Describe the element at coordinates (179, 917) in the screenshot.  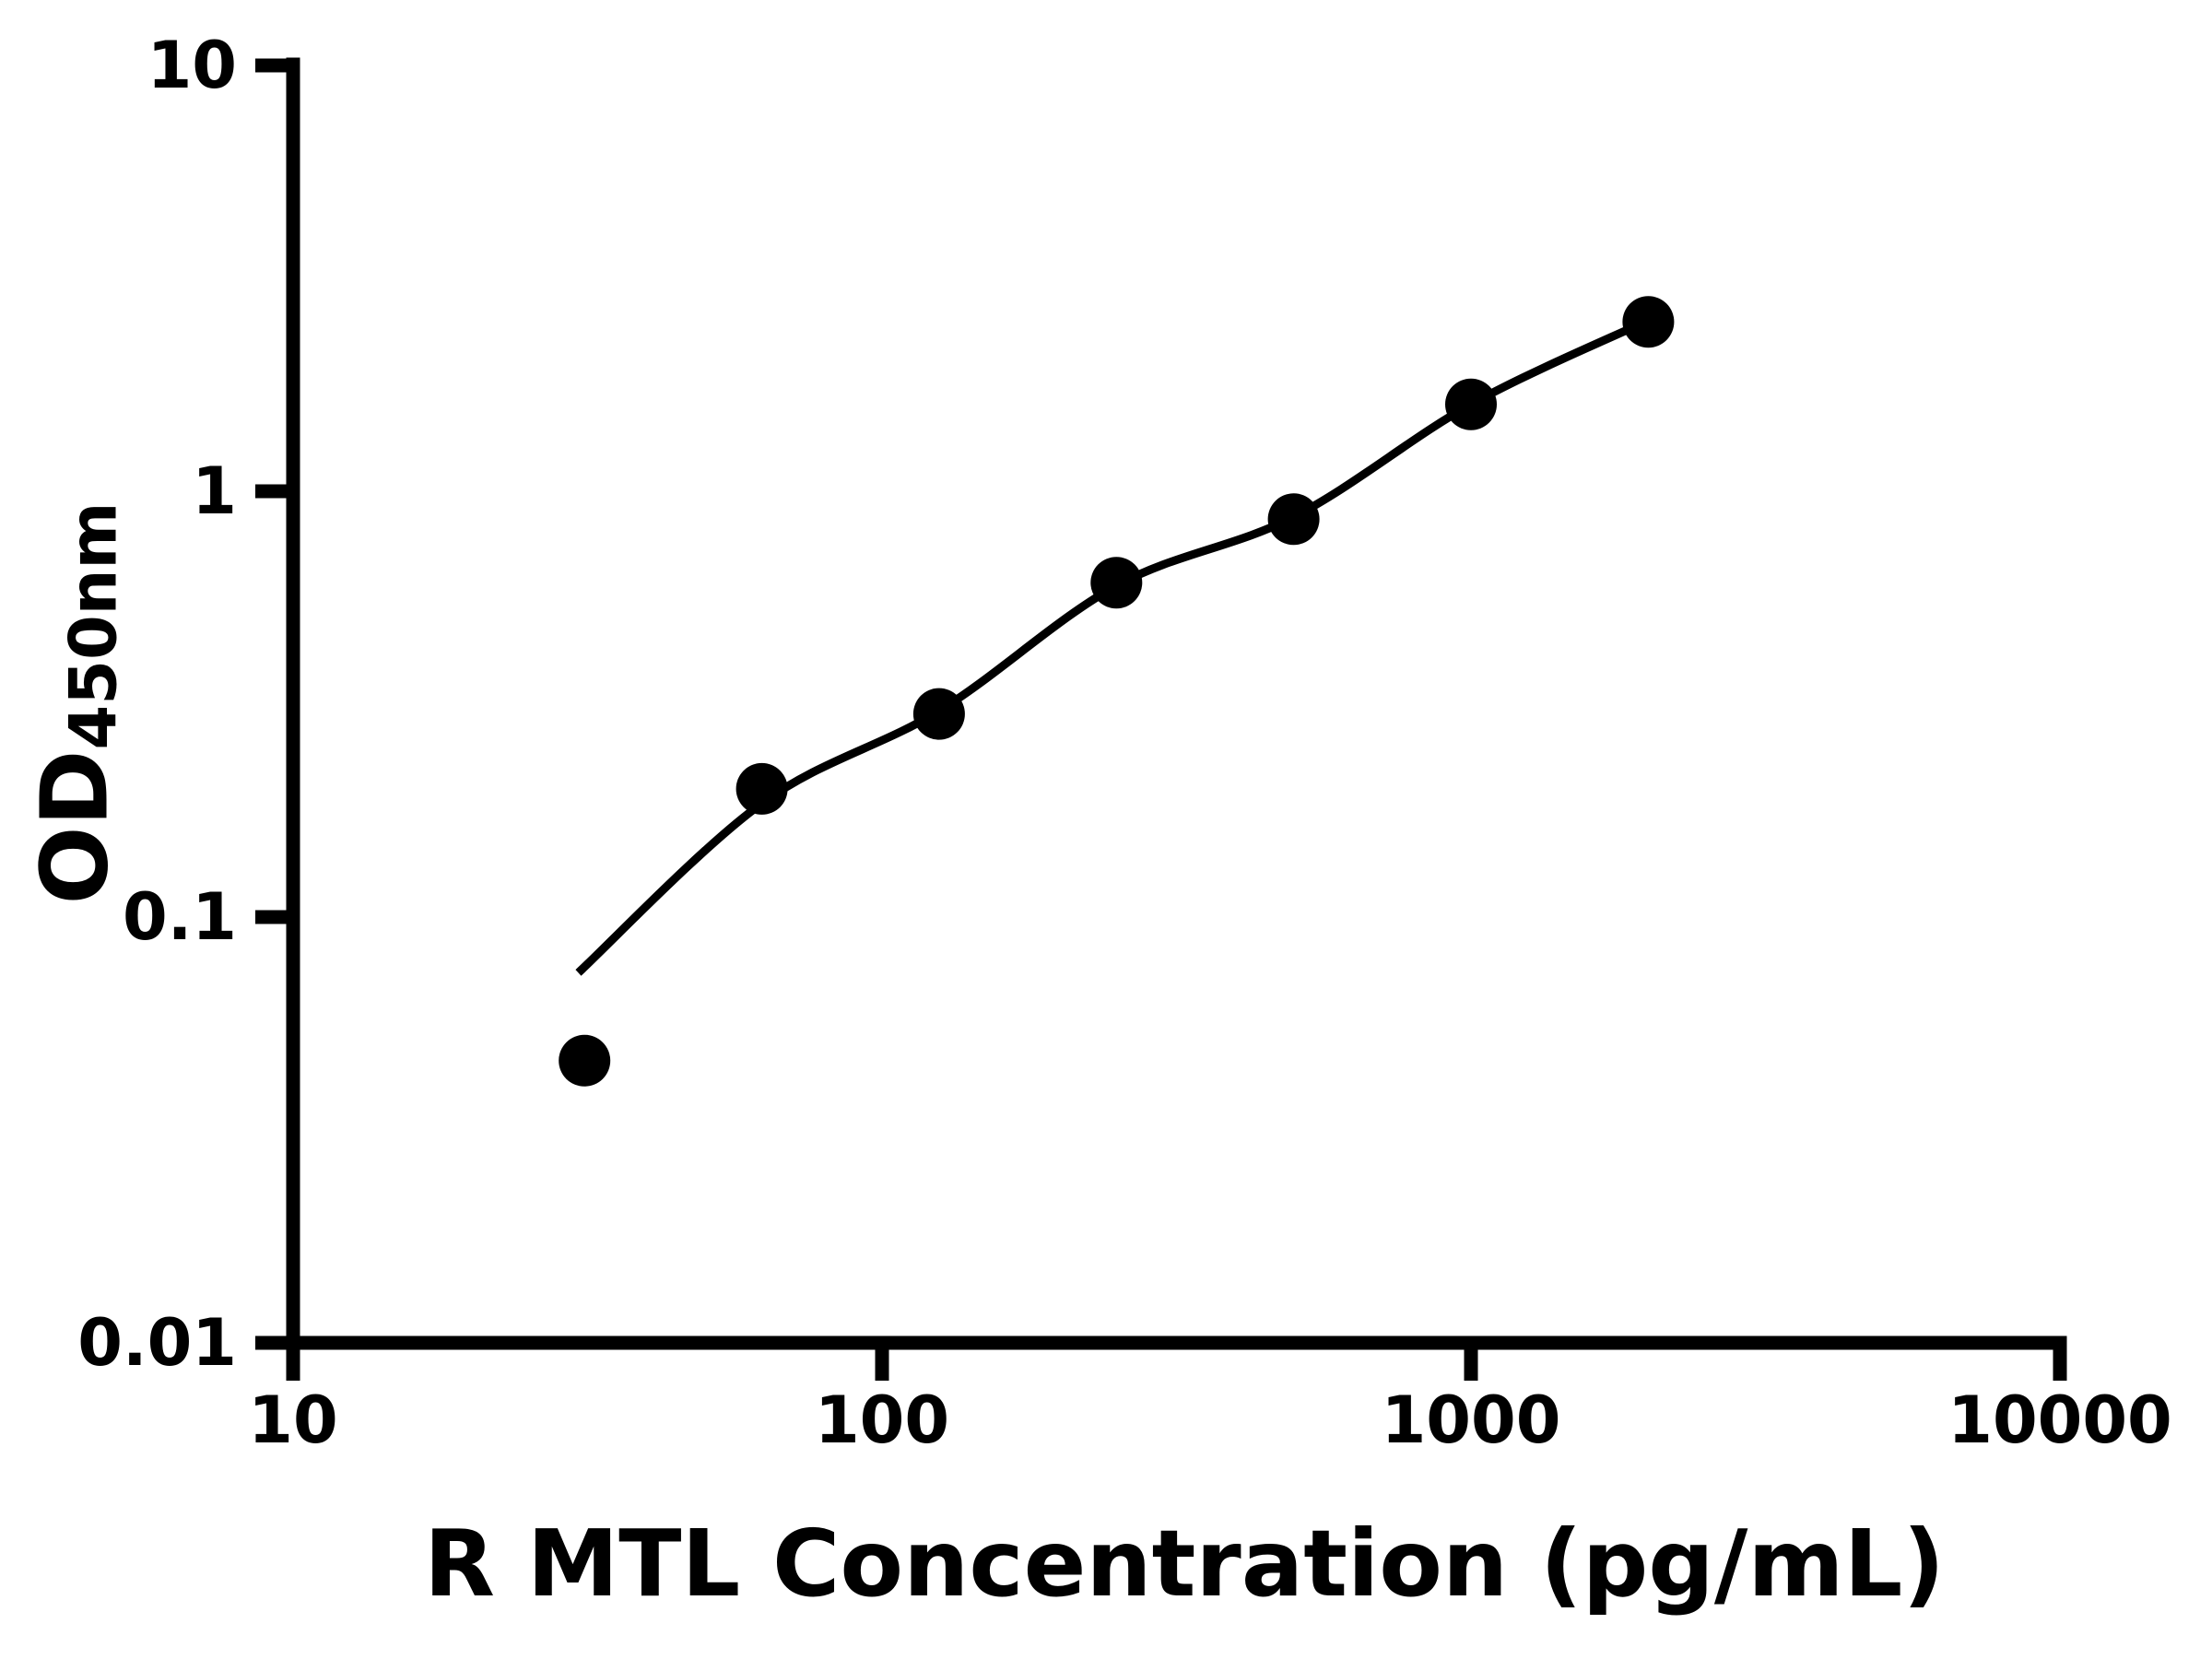
I see `y-tick-label: 0.1` at that location.